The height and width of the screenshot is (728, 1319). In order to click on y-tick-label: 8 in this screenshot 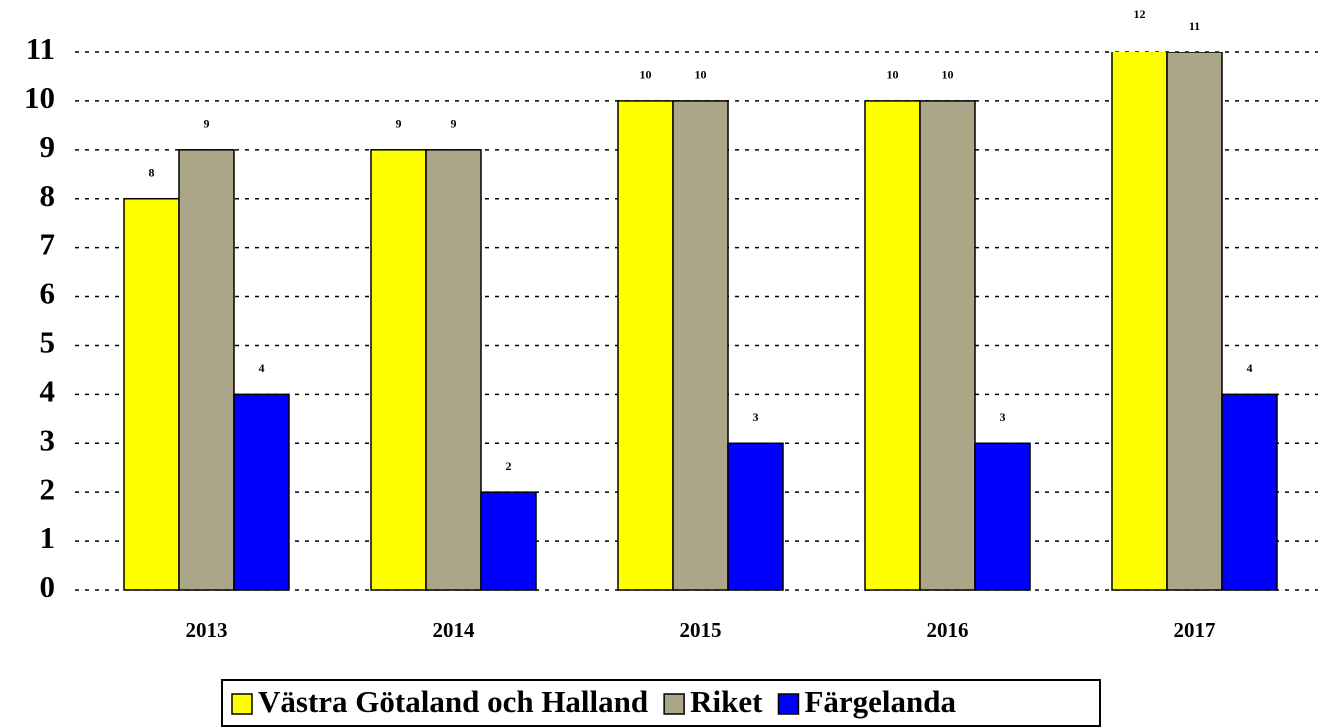, I will do `click(48, 195)`.